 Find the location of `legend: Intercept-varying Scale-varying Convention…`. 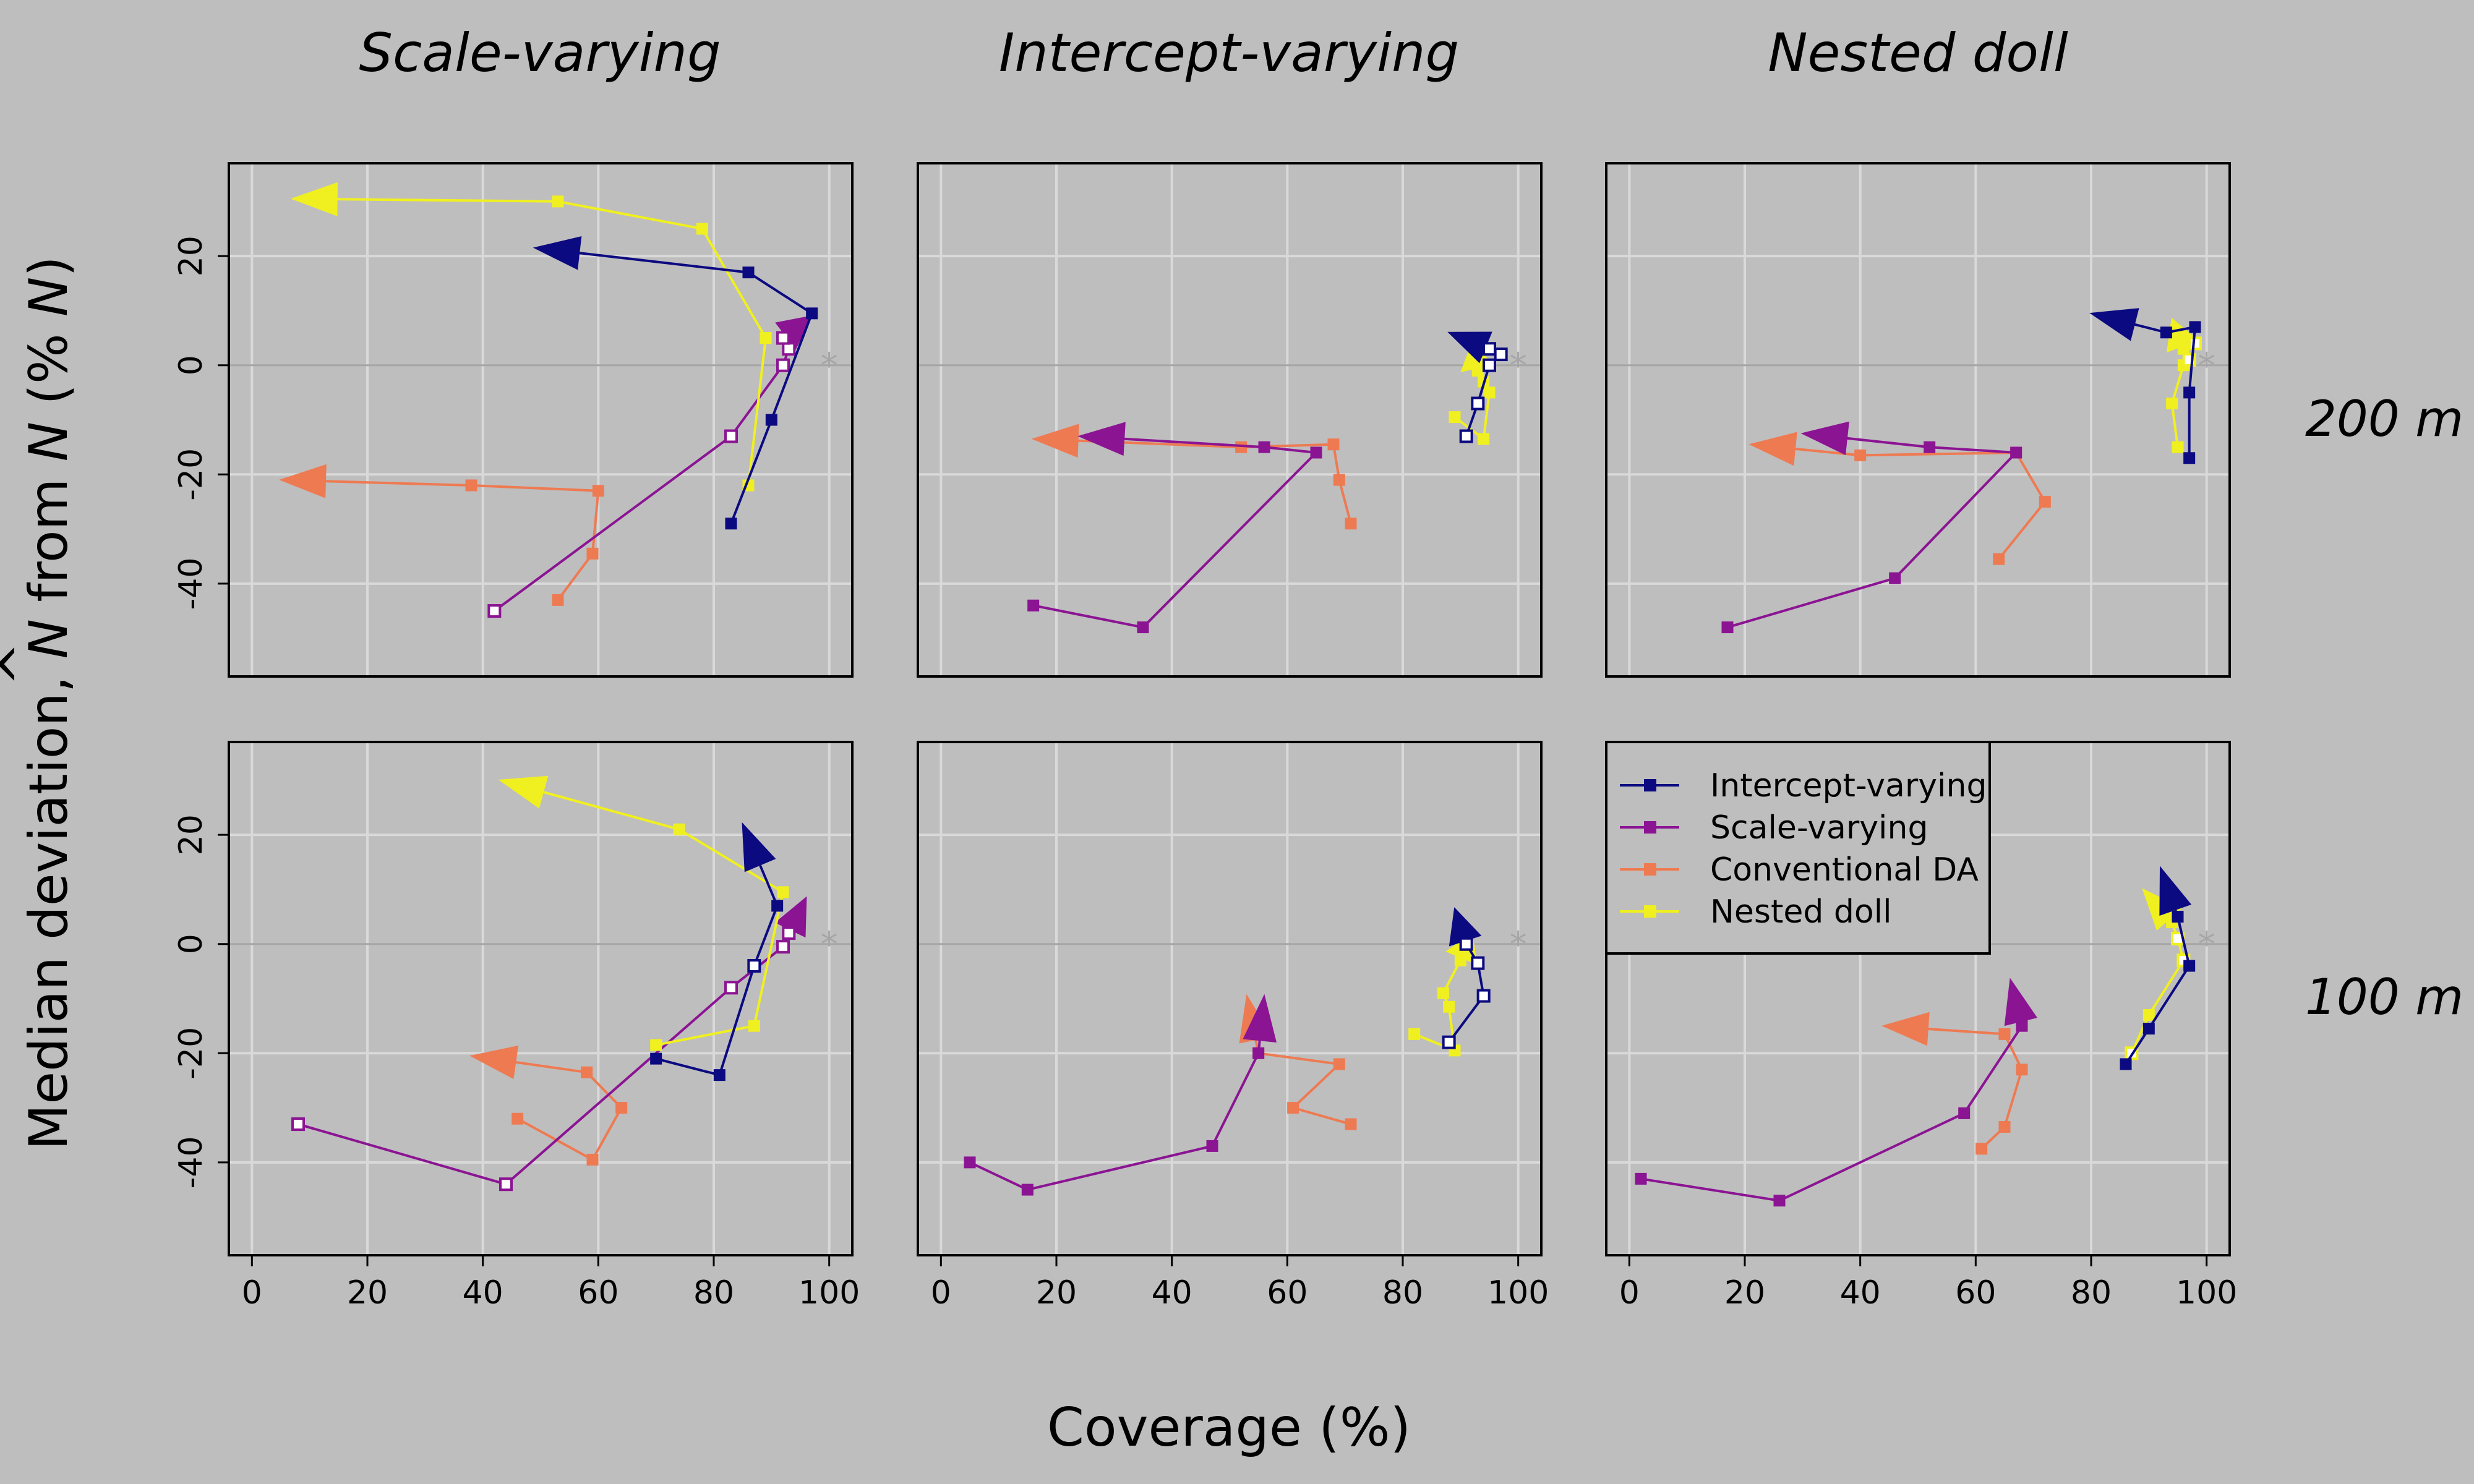

legend: Intercept-varying Scale-varying Convention… is located at coordinates (1798, 848).